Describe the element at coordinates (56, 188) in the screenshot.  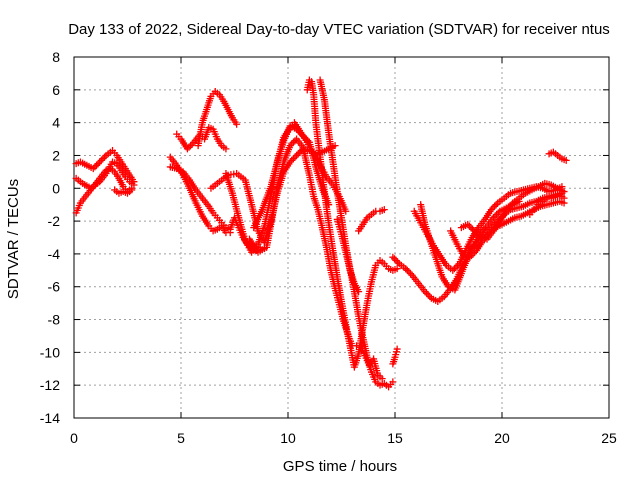
I see `y-tick-label: 0` at that location.